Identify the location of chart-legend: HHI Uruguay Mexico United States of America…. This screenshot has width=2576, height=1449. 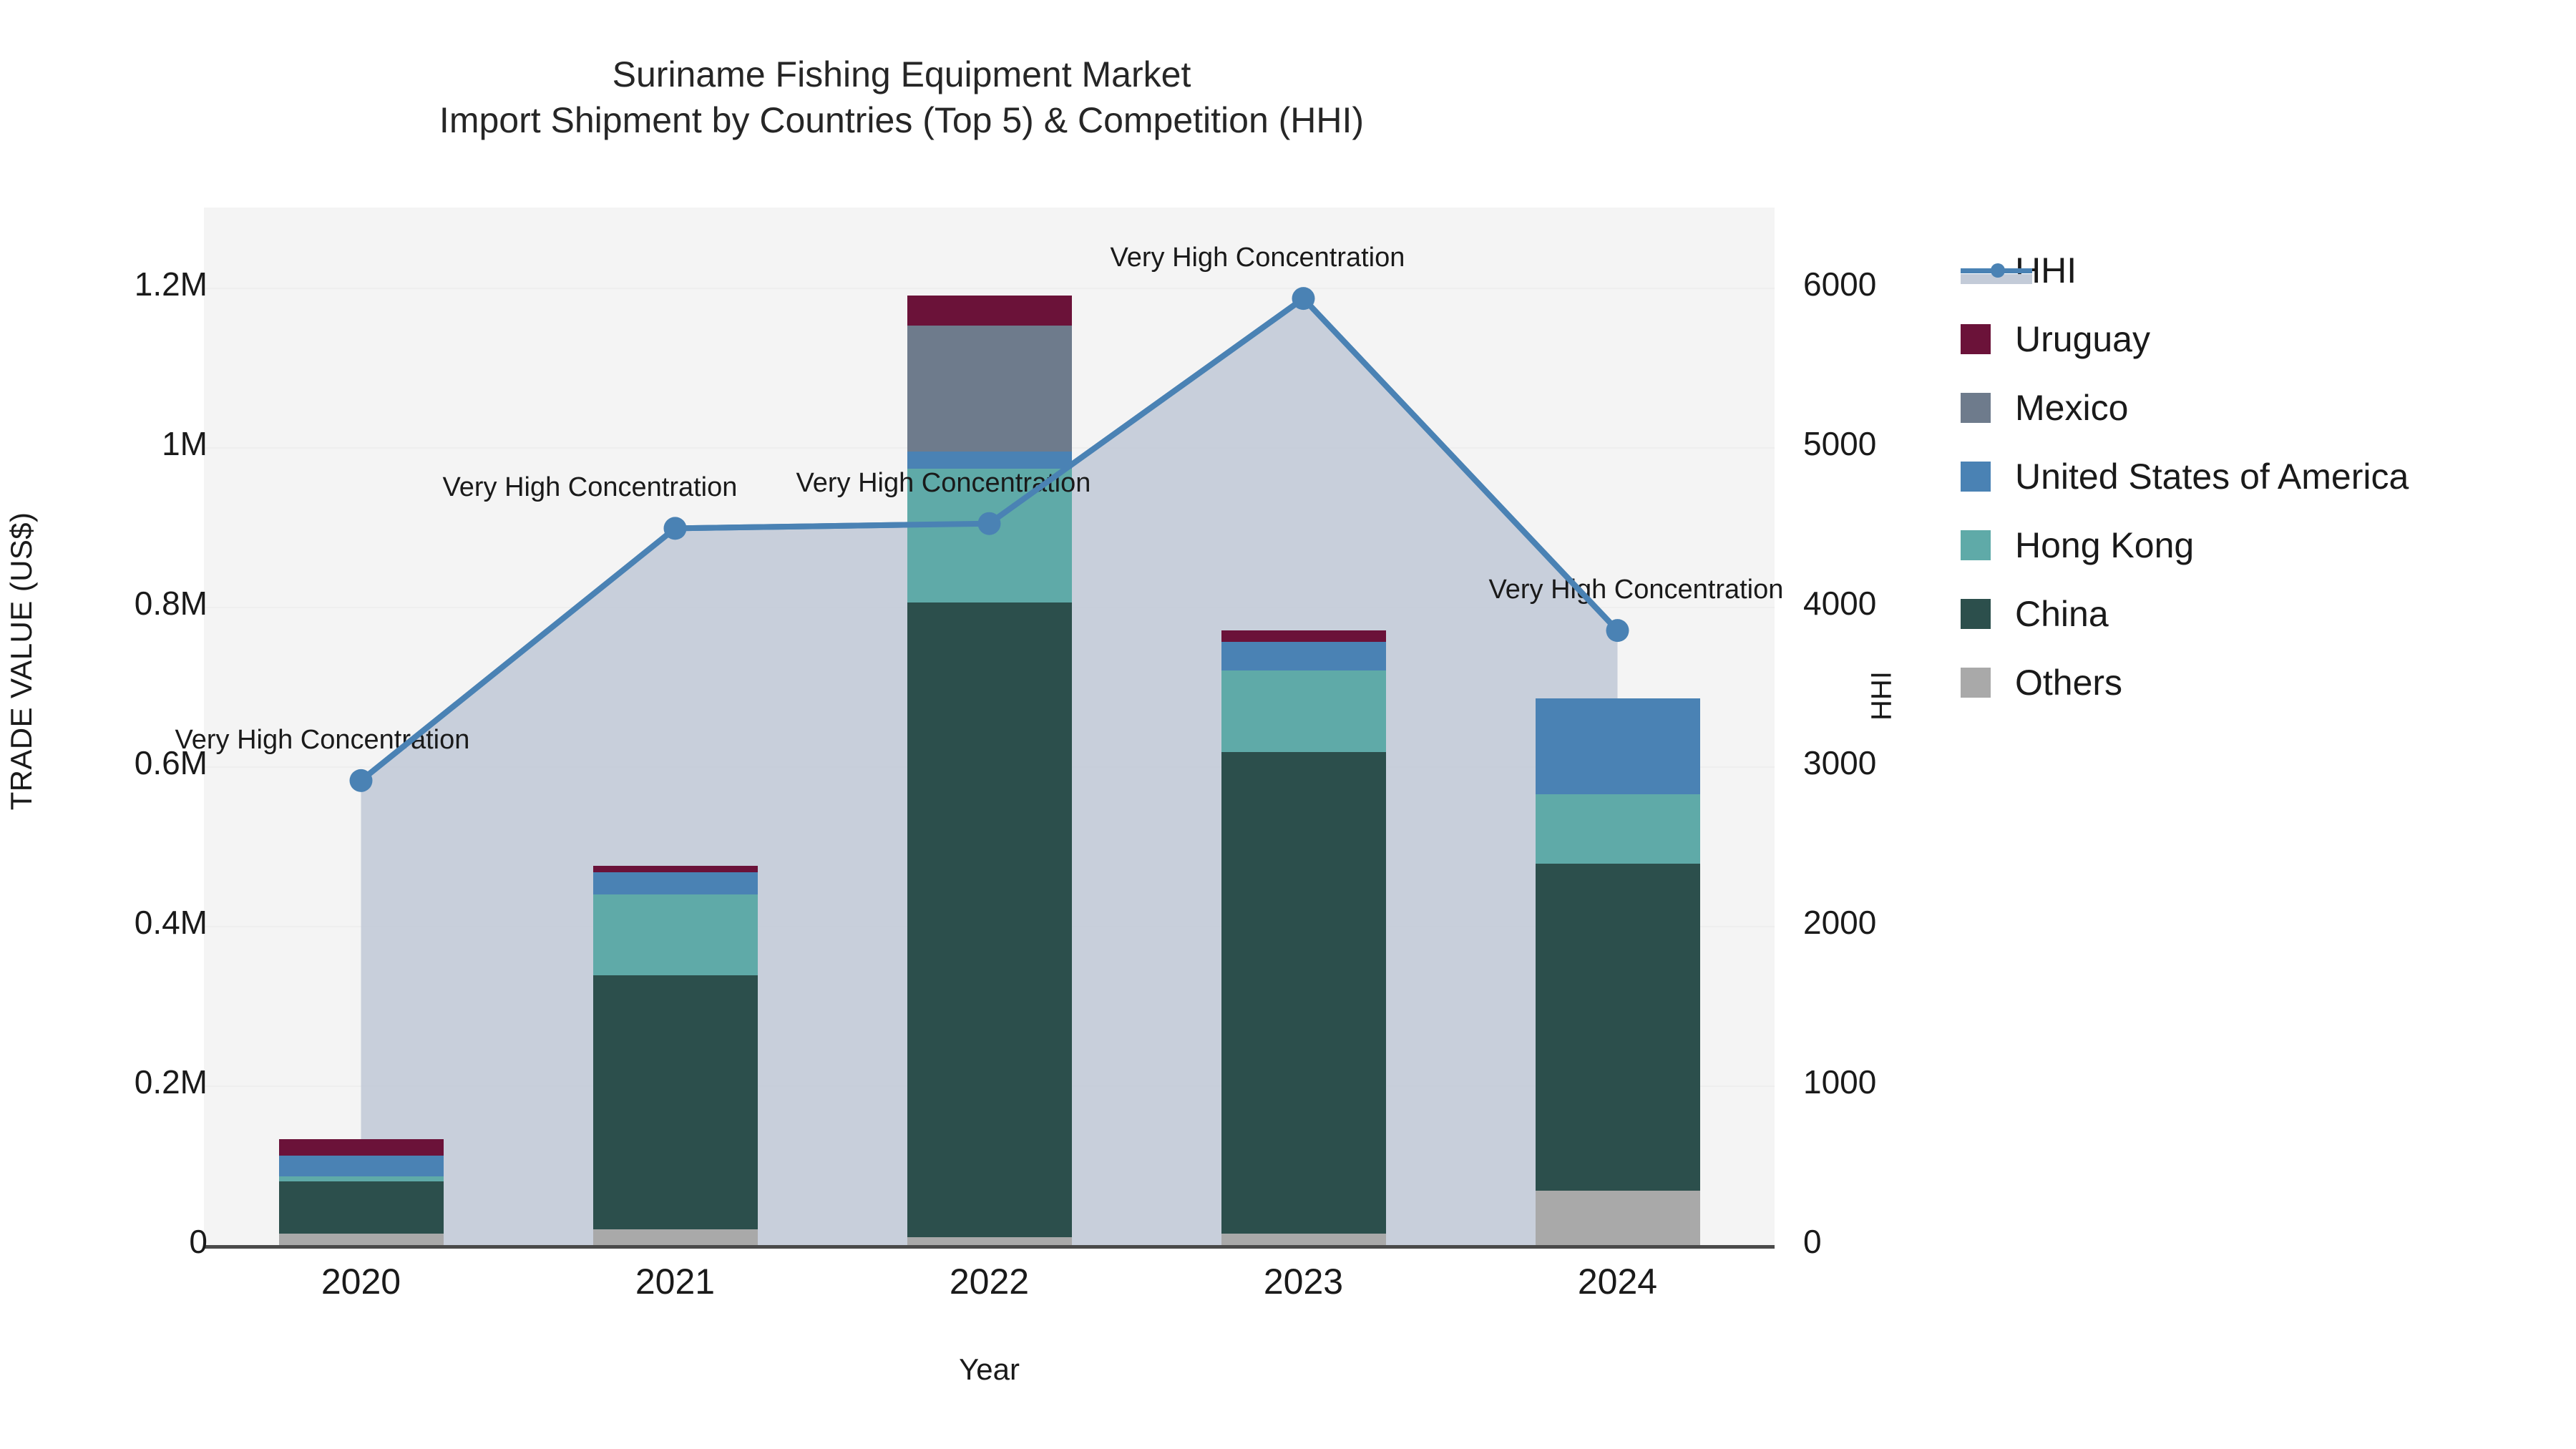
(2261, 476).